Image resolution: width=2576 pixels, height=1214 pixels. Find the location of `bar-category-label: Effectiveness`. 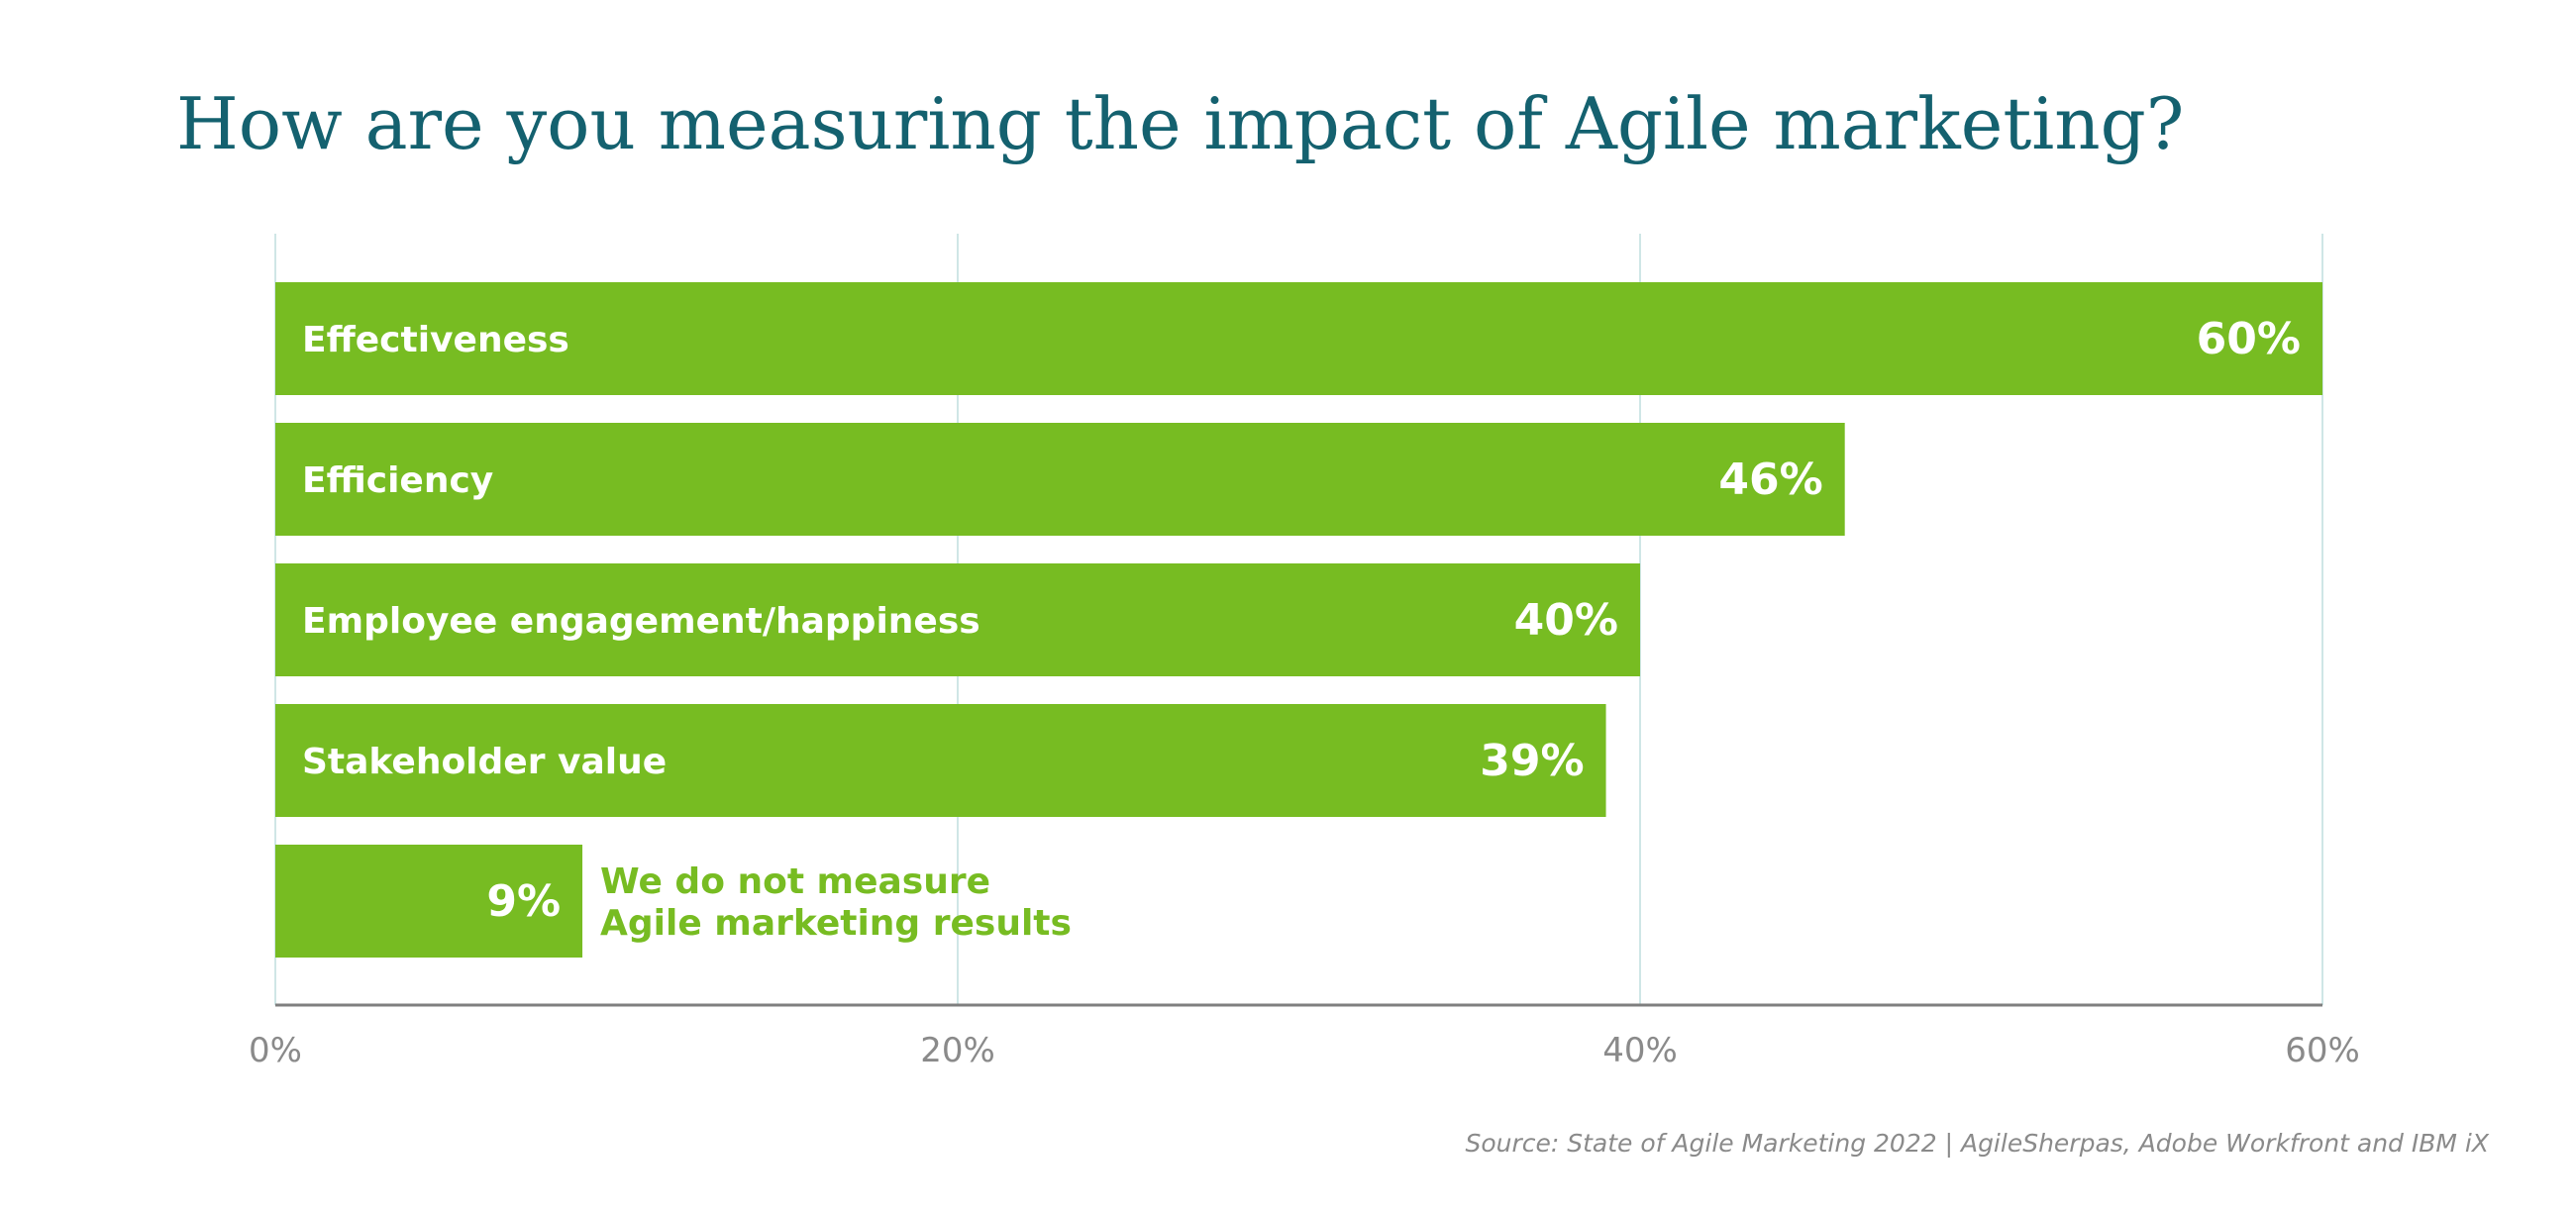

bar-category-label: Effectiveness is located at coordinates (435, 340).